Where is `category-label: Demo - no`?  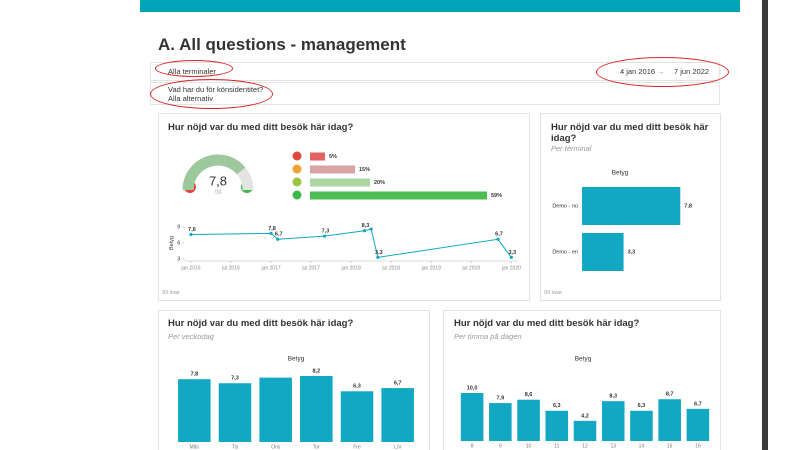
category-label: Demo - no is located at coordinates (565, 206).